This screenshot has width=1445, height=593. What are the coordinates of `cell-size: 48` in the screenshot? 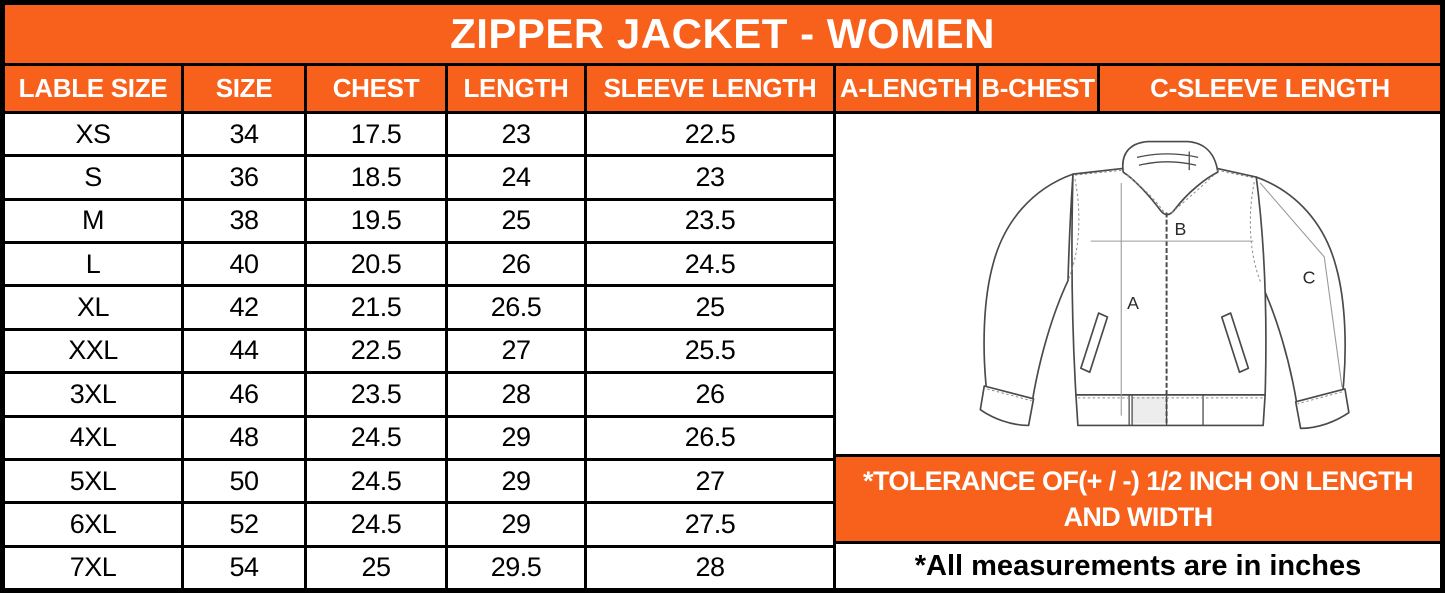 It's located at (244, 437).